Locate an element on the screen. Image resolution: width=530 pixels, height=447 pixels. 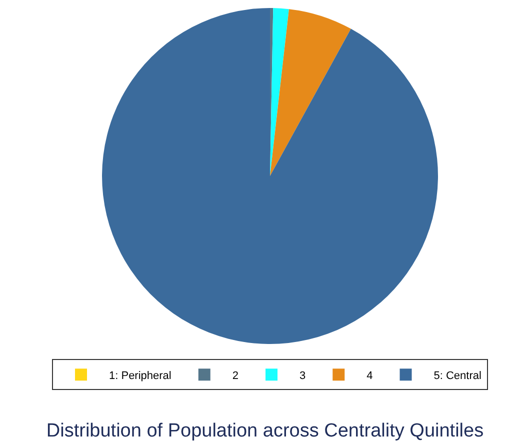
legend-label: 4 is located at coordinates (369, 376).